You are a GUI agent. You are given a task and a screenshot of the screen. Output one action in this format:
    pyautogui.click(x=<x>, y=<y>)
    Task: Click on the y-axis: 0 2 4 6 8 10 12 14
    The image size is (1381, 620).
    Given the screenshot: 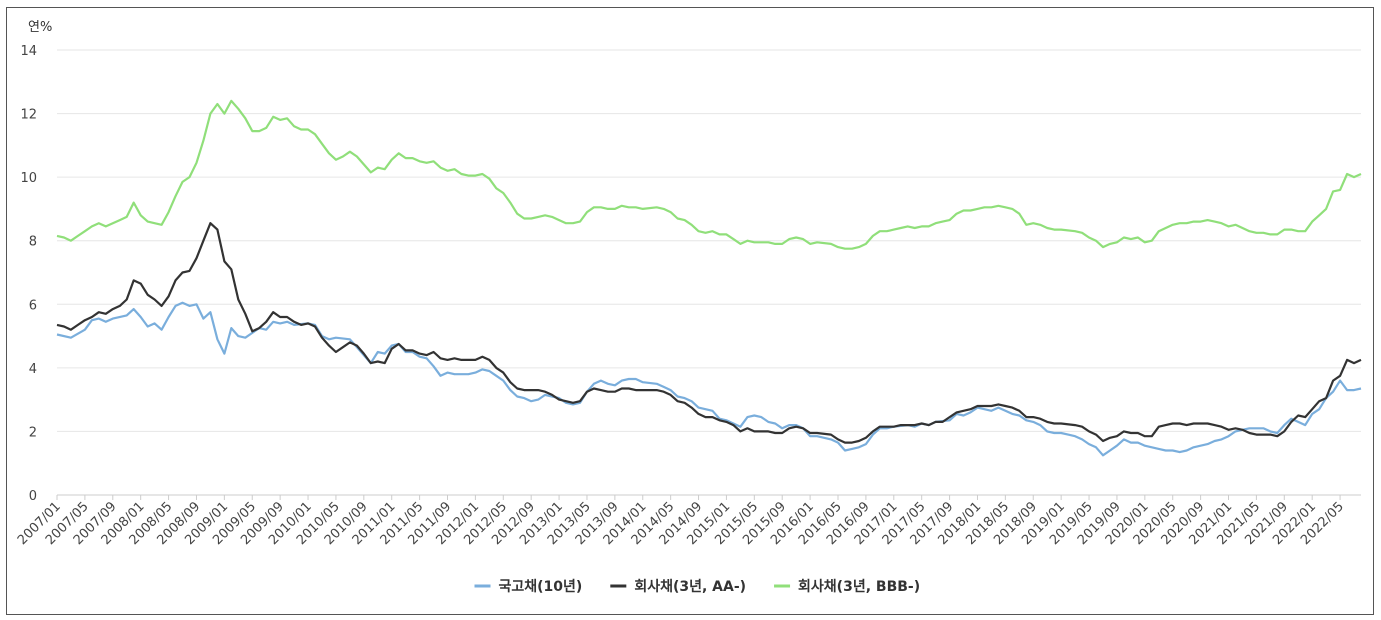 What is the action you would take?
    pyautogui.click(x=28, y=274)
    